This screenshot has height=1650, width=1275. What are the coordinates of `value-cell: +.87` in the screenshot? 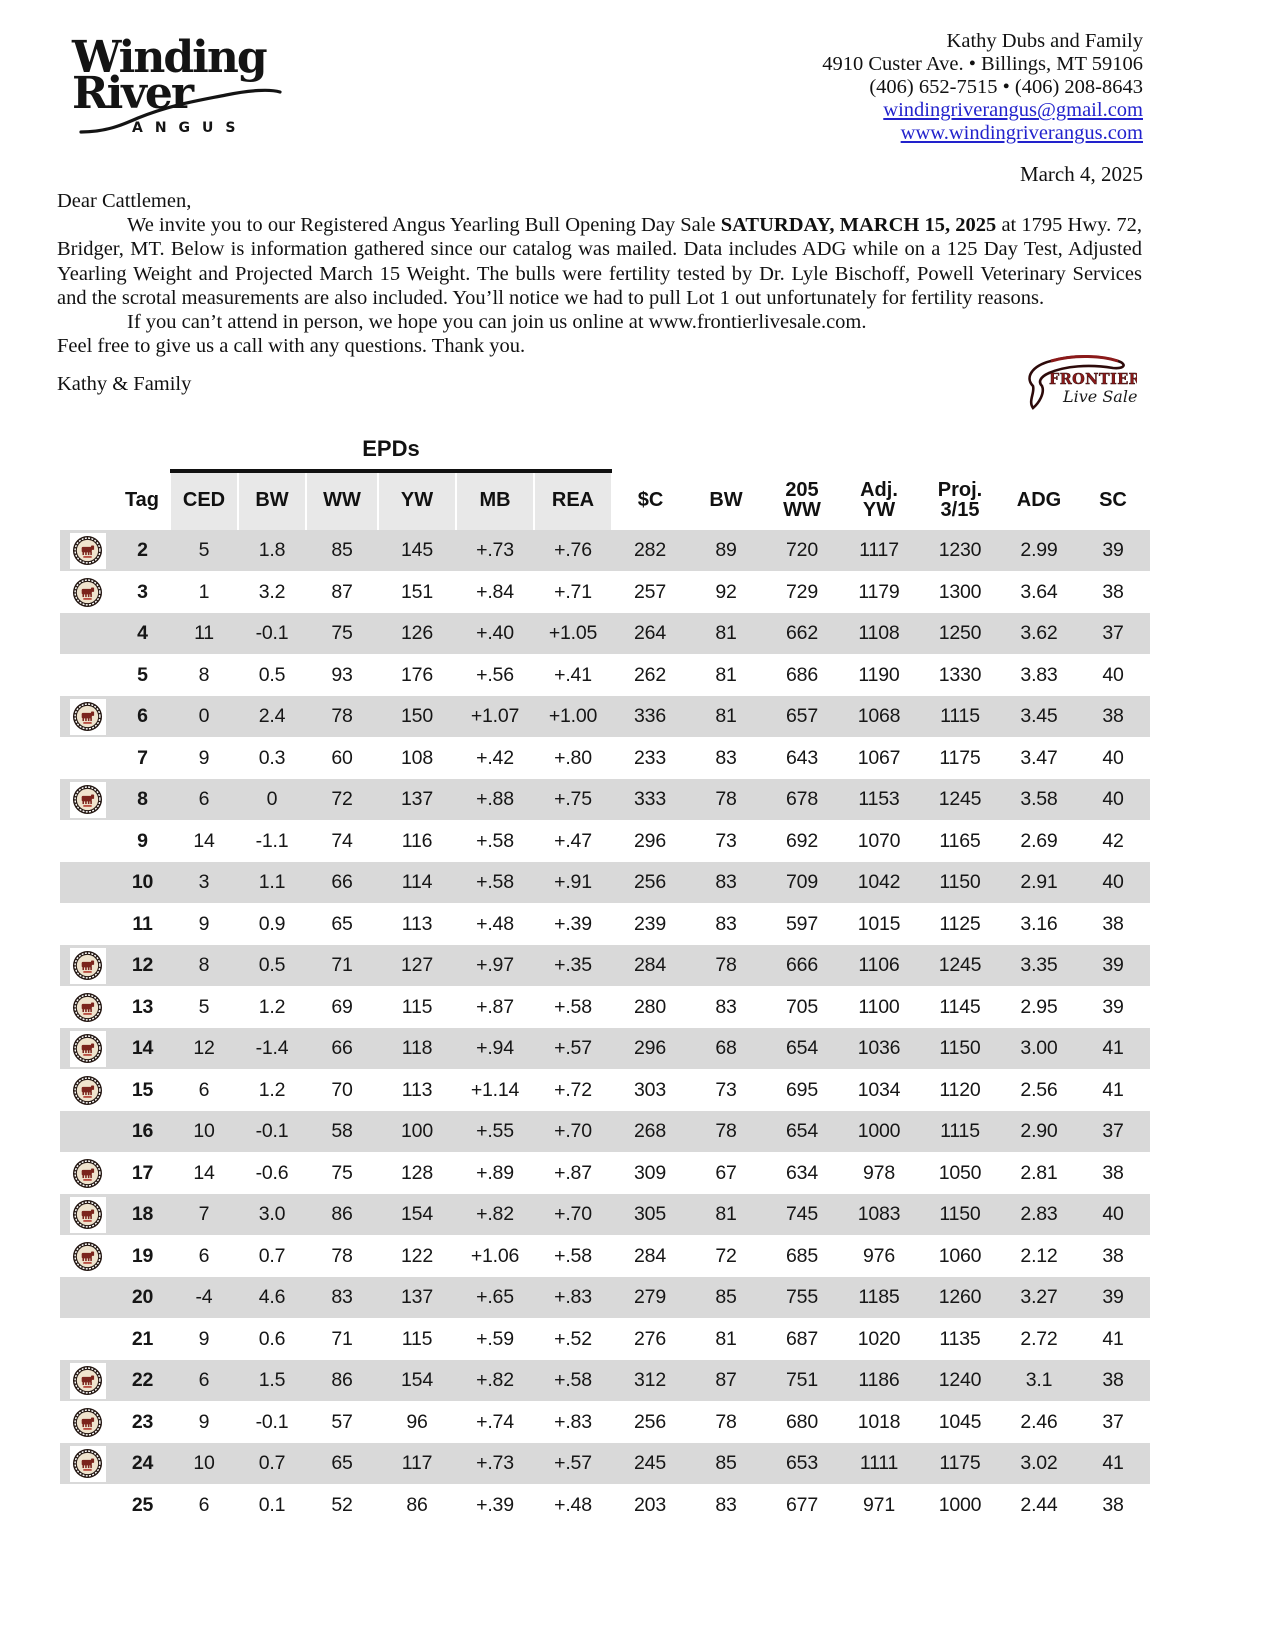 It's located at (495, 1006).